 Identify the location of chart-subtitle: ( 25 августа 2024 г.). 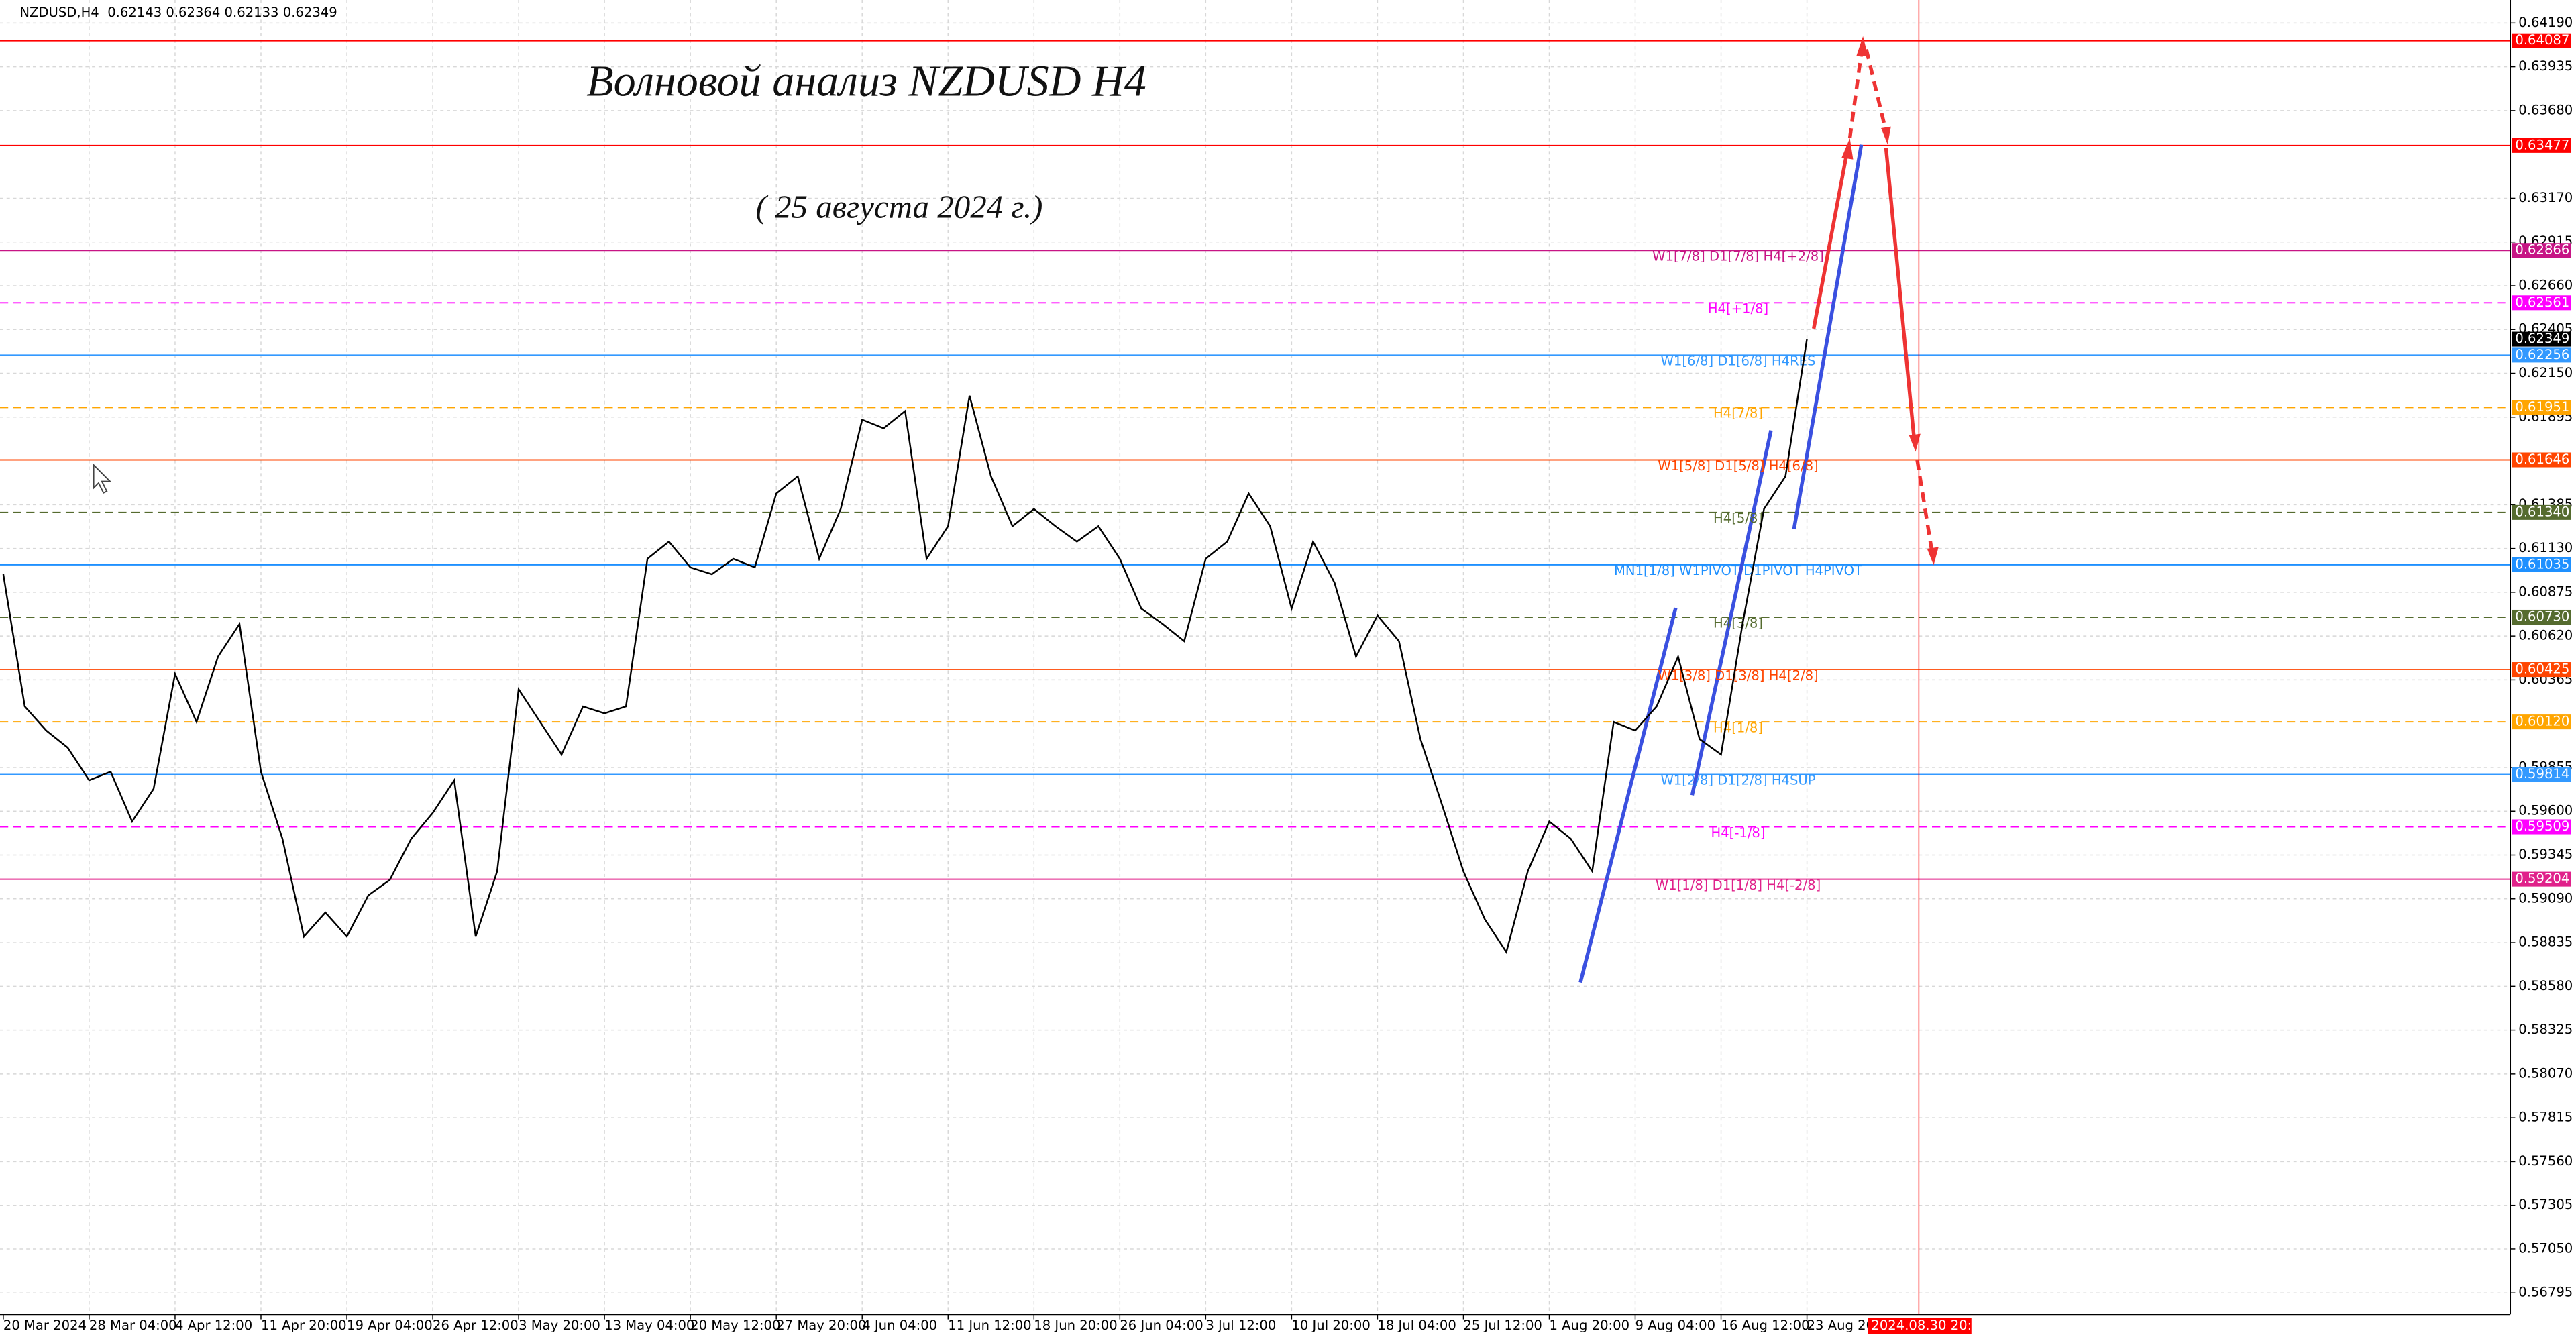
(899, 207).